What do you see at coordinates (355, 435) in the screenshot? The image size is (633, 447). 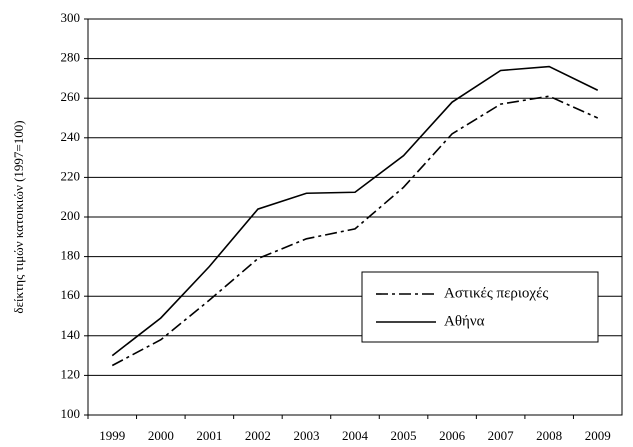 I see `x-tick-label: 2004` at bounding box center [355, 435].